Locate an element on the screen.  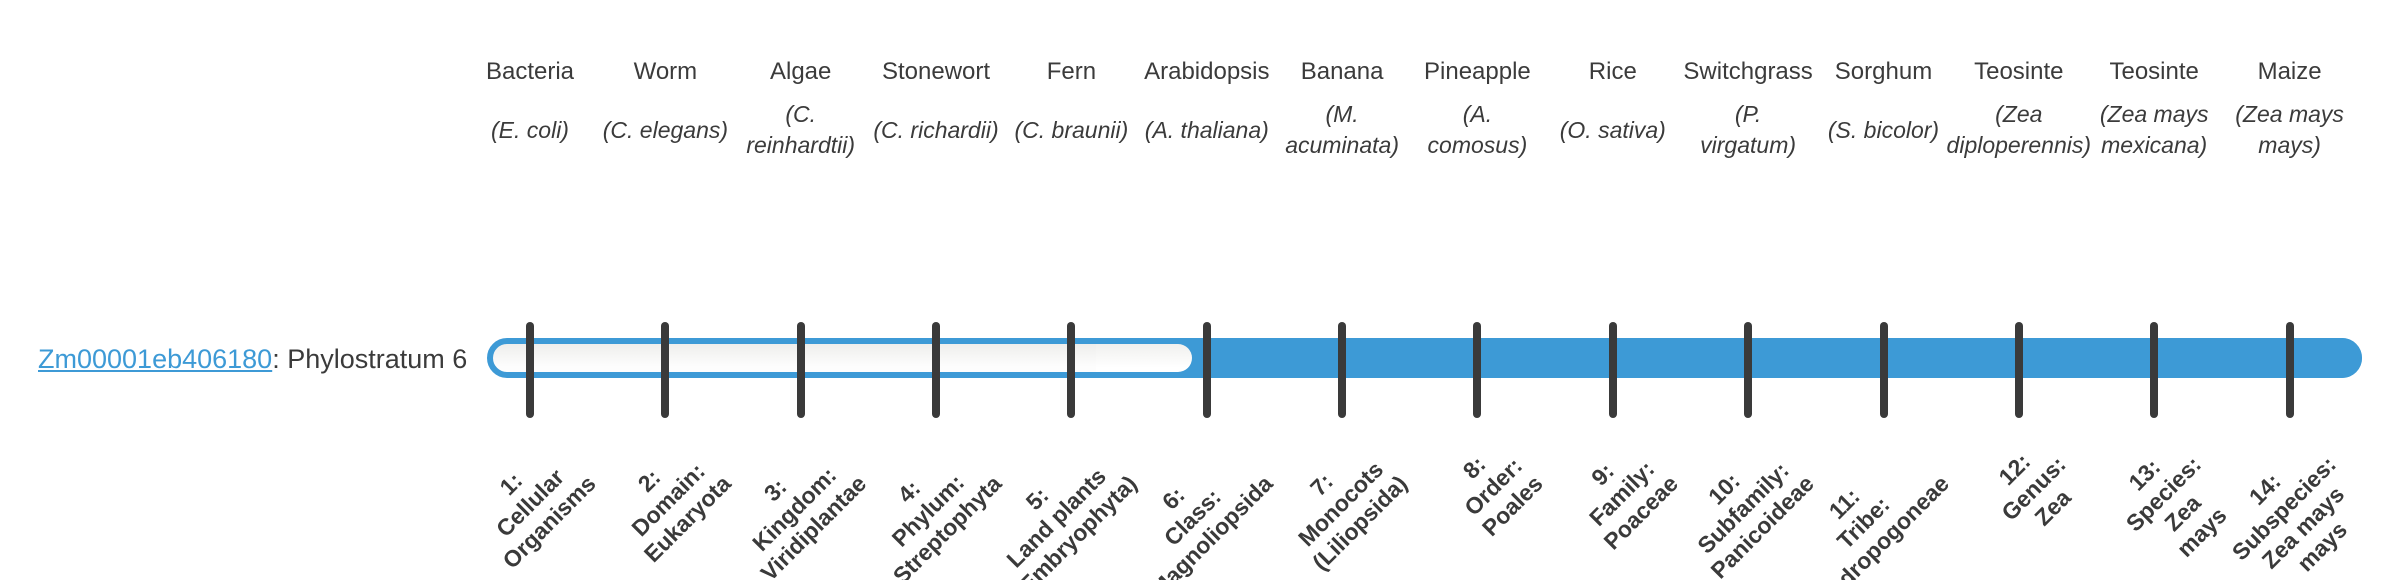
organism-name: Worm is located at coordinates (665, 71).